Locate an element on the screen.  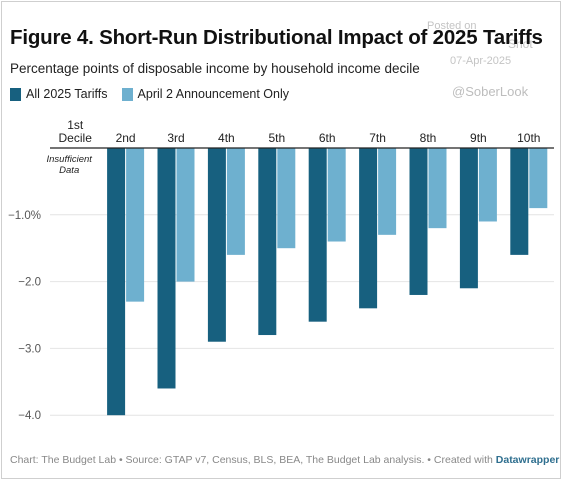
watermark-shot: Shot is located at coordinates (520, 44).